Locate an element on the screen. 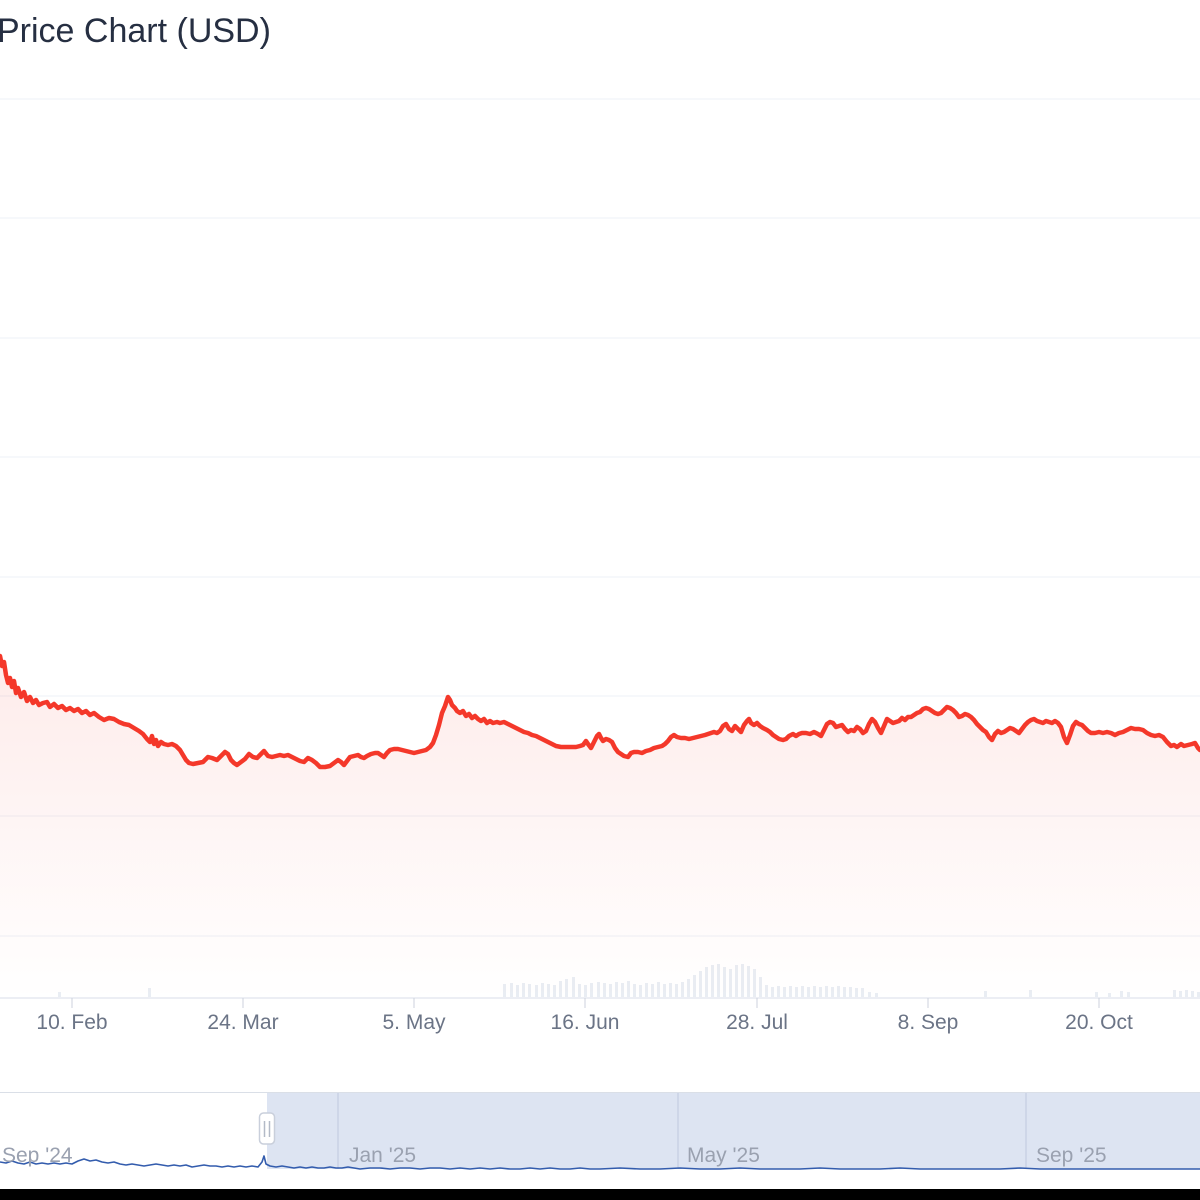 The width and height of the screenshot is (1200, 1200). navigator-selected-mask is located at coordinates (733, 1131).